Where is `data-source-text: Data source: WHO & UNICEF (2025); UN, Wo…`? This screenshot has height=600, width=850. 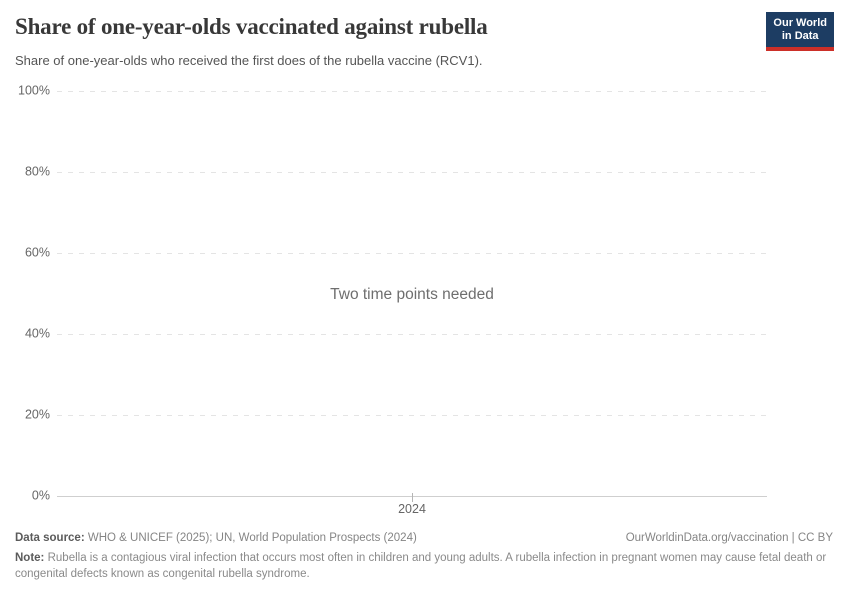
data-source-text: Data source: WHO & UNICEF (2025); UN, Wo… is located at coordinates (216, 538).